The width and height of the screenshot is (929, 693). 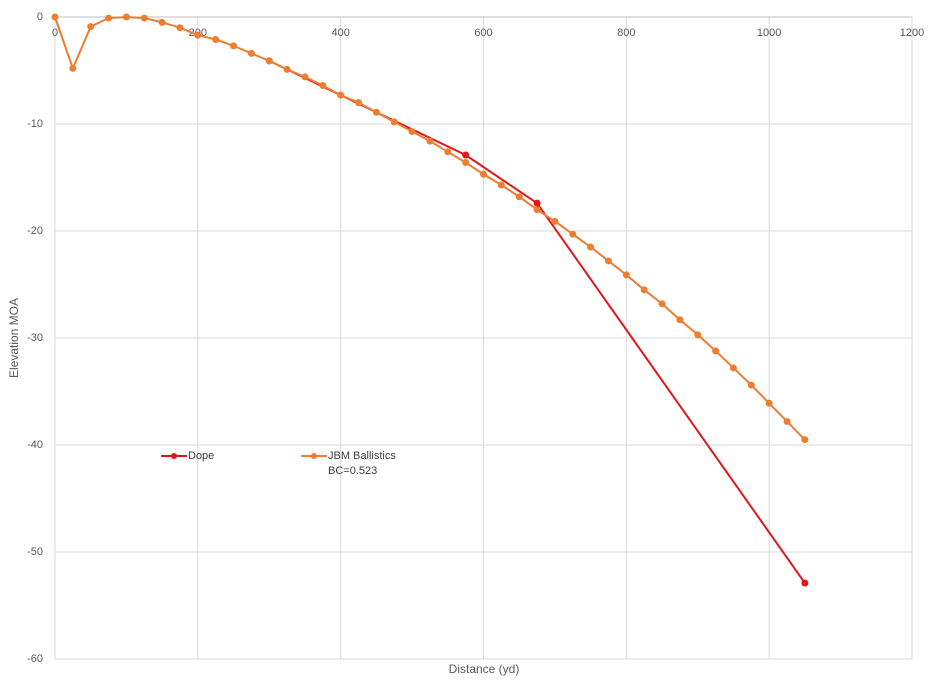 What do you see at coordinates (912, 33) in the screenshot?
I see `x-tick-label: 1200` at bounding box center [912, 33].